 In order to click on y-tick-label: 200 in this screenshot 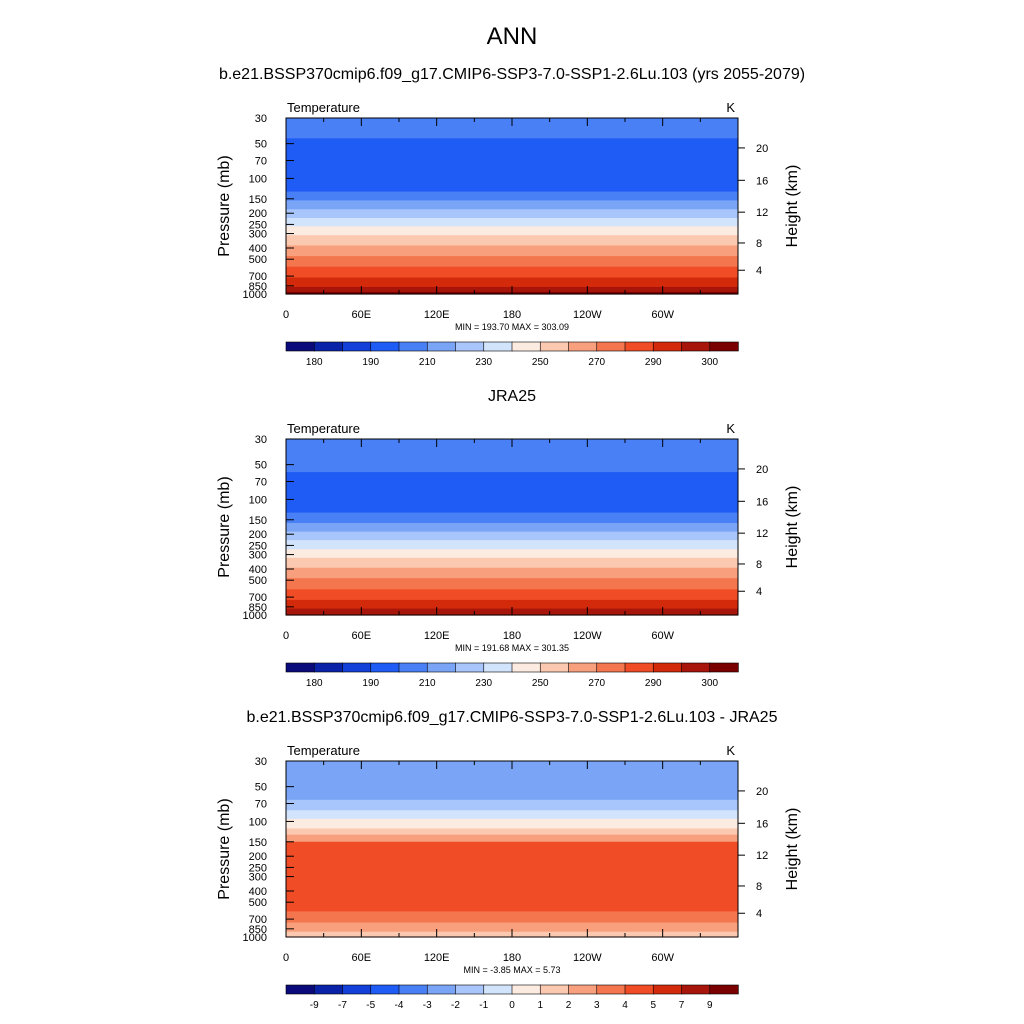, I will do `click(258, 214)`.